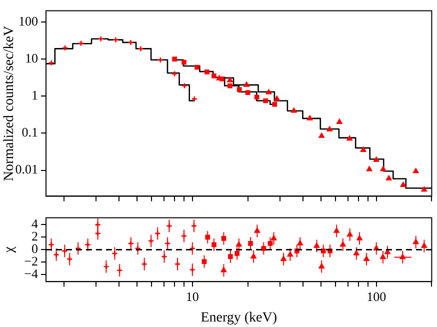 The image size is (437, 327). Describe the element at coordinates (10, 250) in the screenshot. I see `y-axis-title: χ` at that location.